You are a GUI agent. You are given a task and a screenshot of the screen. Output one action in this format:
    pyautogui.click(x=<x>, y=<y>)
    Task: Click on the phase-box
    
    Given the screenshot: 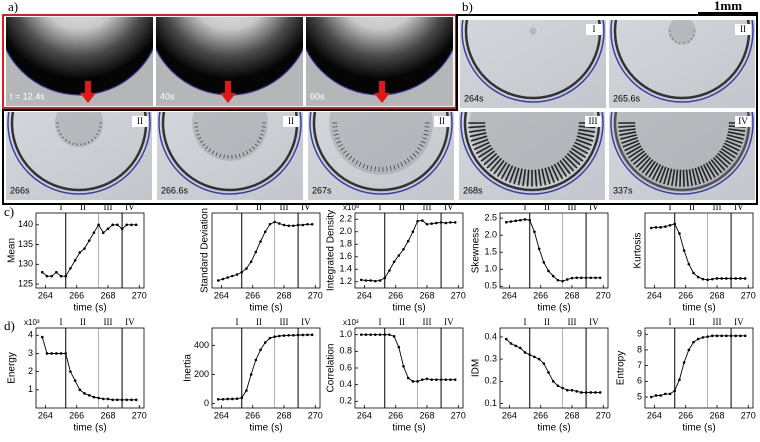 What is the action you would take?
    pyautogui.click(x=743, y=29)
    